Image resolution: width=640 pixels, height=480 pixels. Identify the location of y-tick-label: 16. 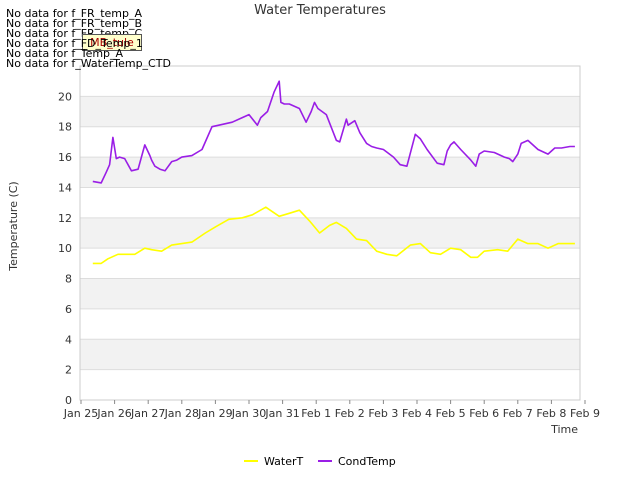
(65, 157).